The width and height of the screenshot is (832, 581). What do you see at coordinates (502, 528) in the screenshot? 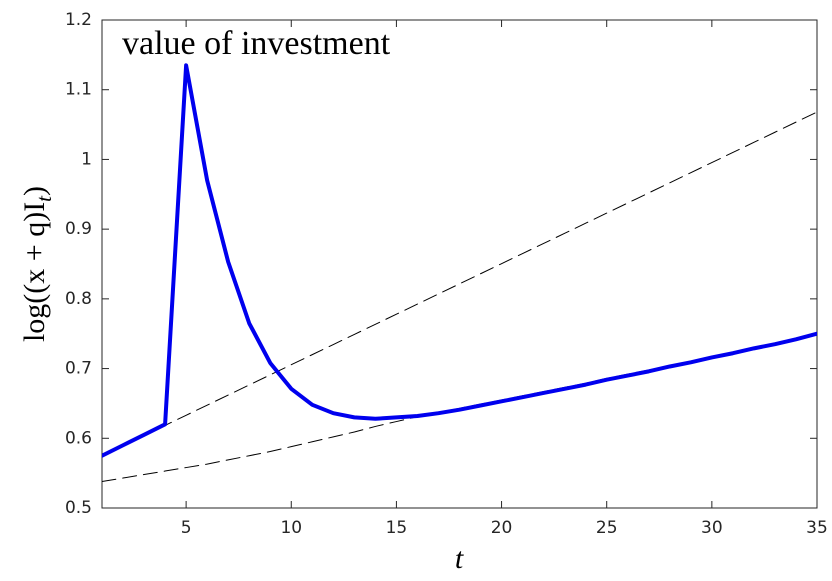
I see `x-tick-label: 20` at bounding box center [502, 528].